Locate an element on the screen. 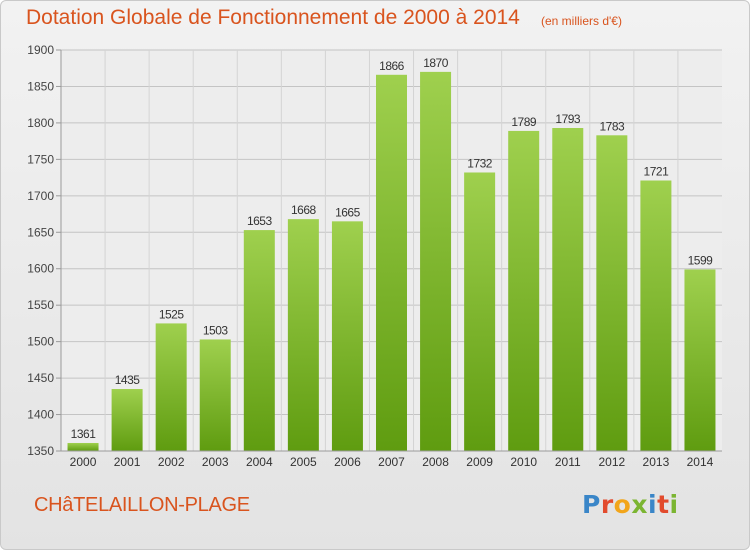 This screenshot has height=550, width=750. y-tick-label: 1650 is located at coordinates (40, 232).